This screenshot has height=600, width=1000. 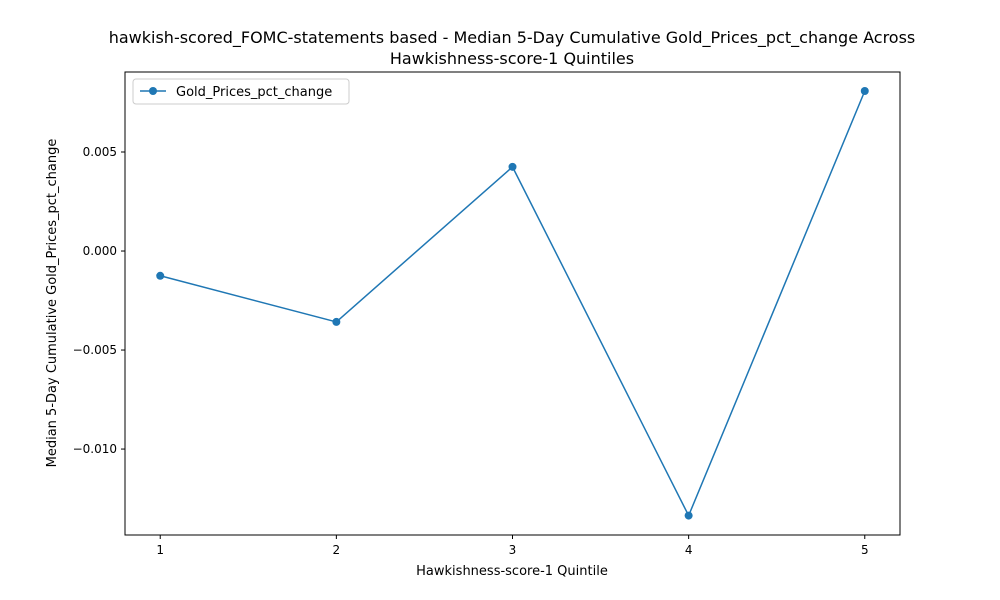 What do you see at coordinates (337, 550) in the screenshot?
I see `x-tick-label: 2` at bounding box center [337, 550].